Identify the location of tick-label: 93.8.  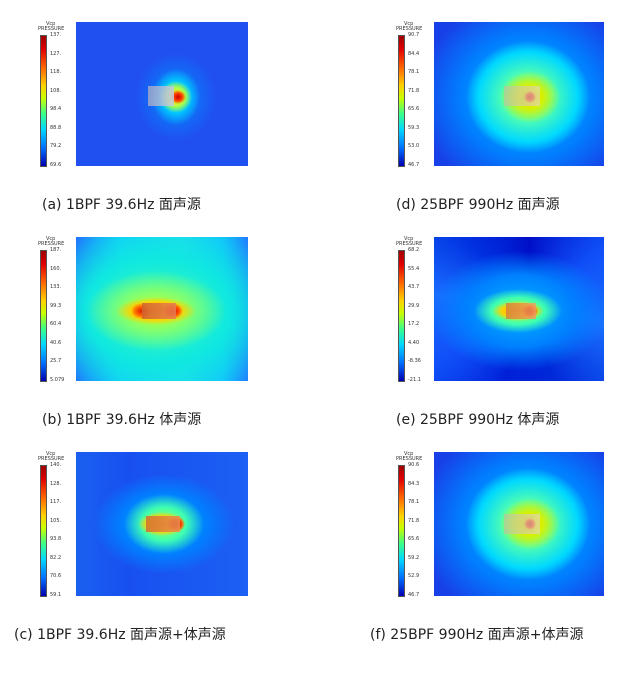
(56, 539).